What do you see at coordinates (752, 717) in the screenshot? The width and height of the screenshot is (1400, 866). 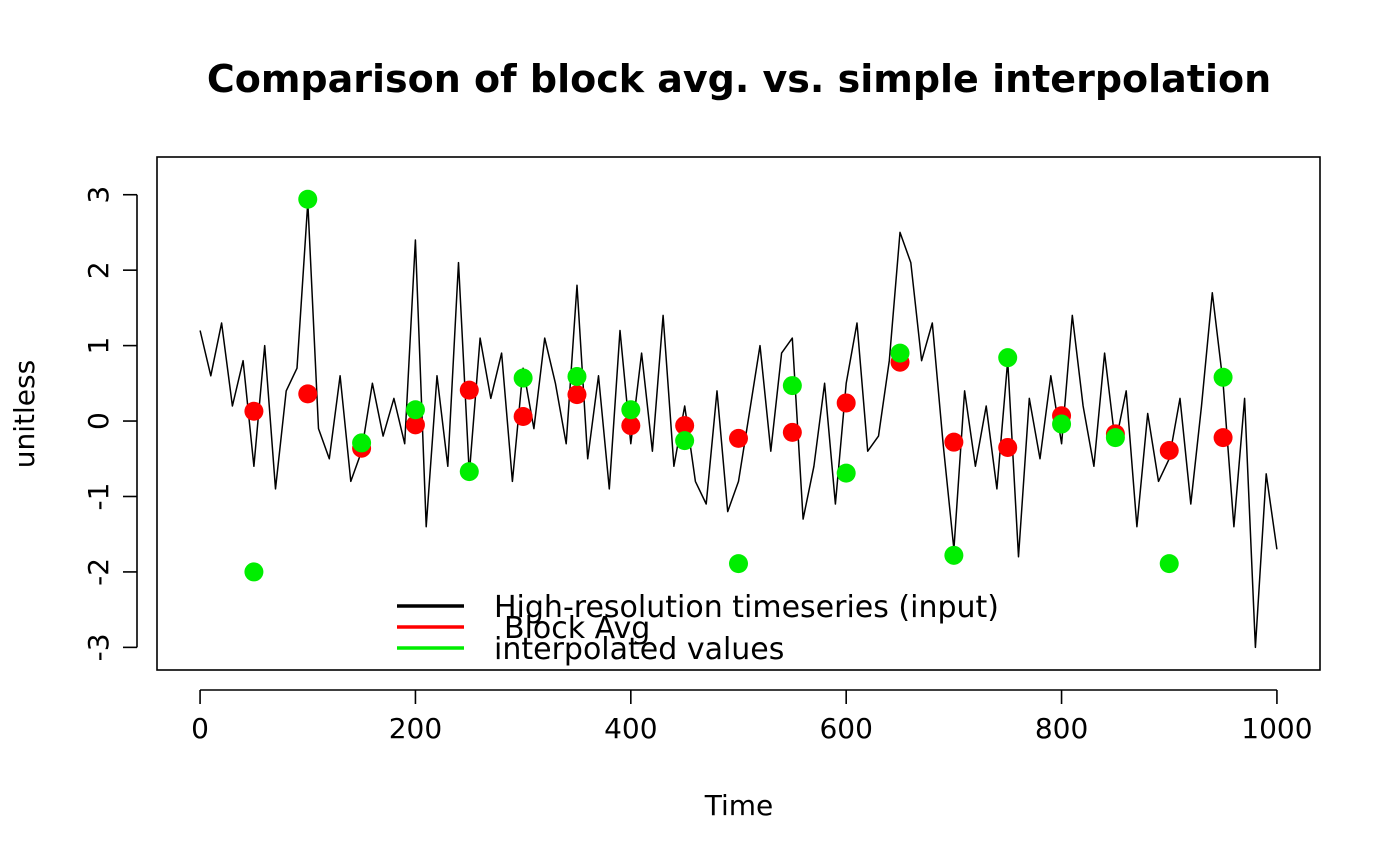 I see `x-axis: 0 200 400 600 800 1000` at bounding box center [752, 717].